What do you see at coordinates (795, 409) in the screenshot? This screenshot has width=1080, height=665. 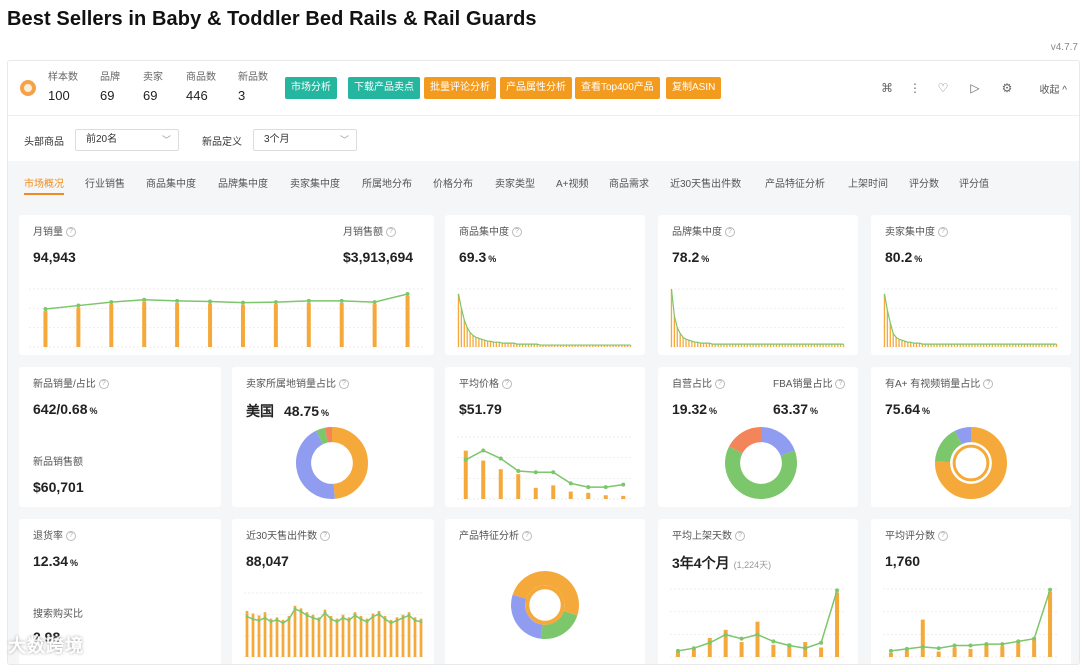 I see `card-value-2: 63.37%` at bounding box center [795, 409].